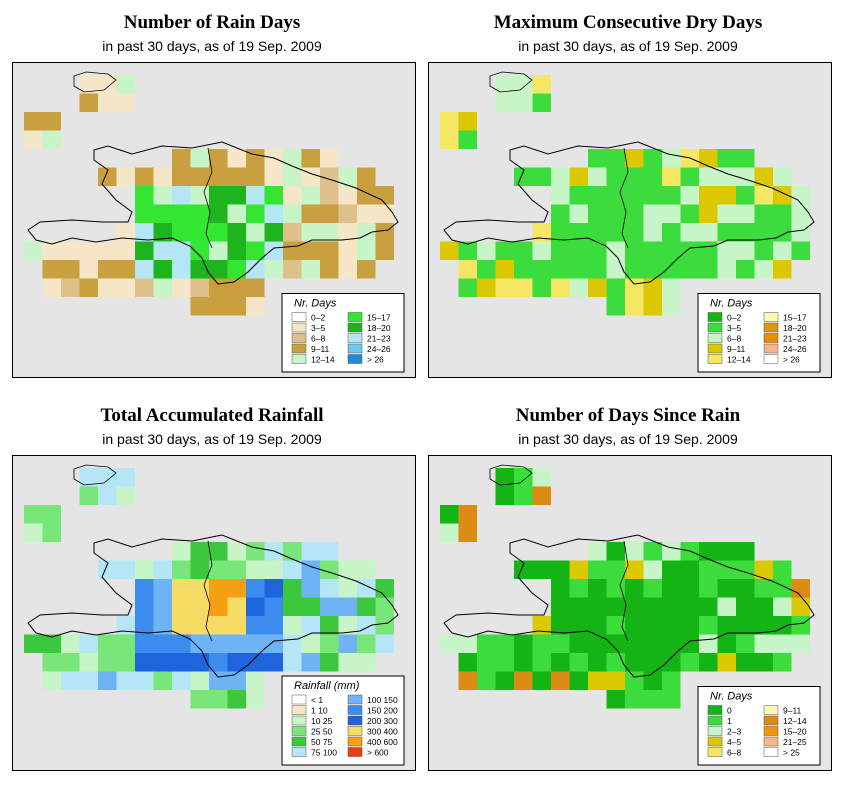  I want to click on legend-label: 3–5, so click(734, 328).